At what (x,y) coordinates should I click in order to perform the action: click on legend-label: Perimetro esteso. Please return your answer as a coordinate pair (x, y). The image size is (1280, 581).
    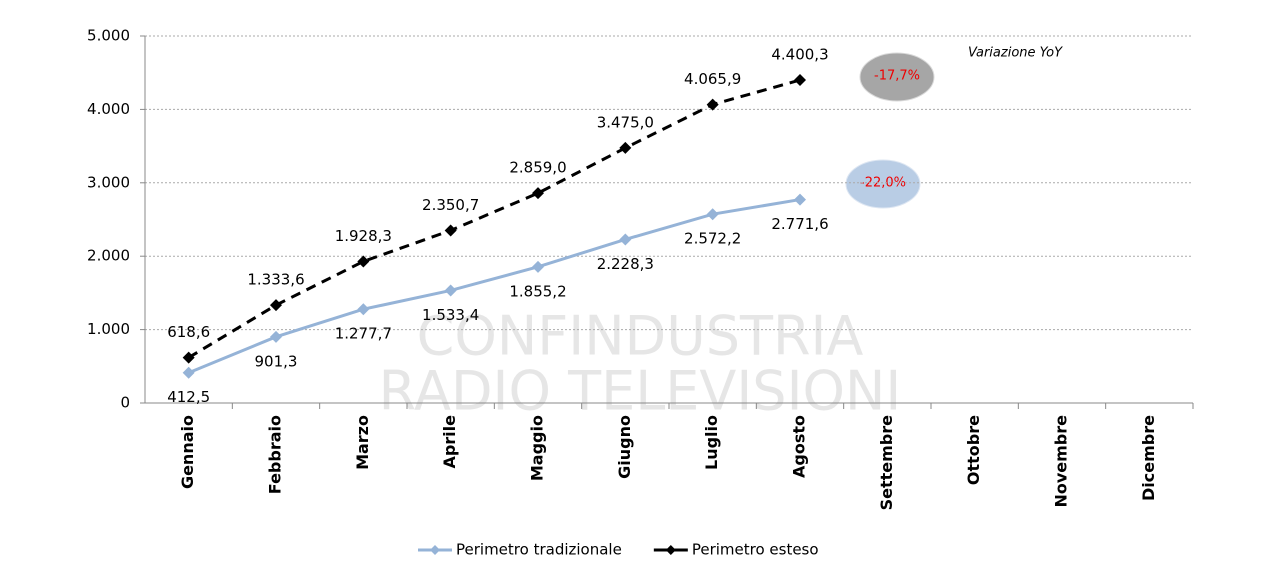
    Looking at the image, I should click on (755, 550).